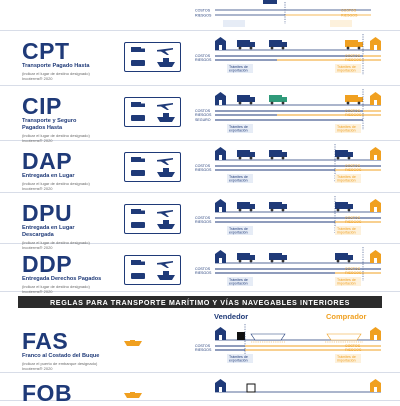  What do you see at coordinates (203, 11) in the screenshot?
I see `top-costos-label: COSTOS` at bounding box center [203, 11].